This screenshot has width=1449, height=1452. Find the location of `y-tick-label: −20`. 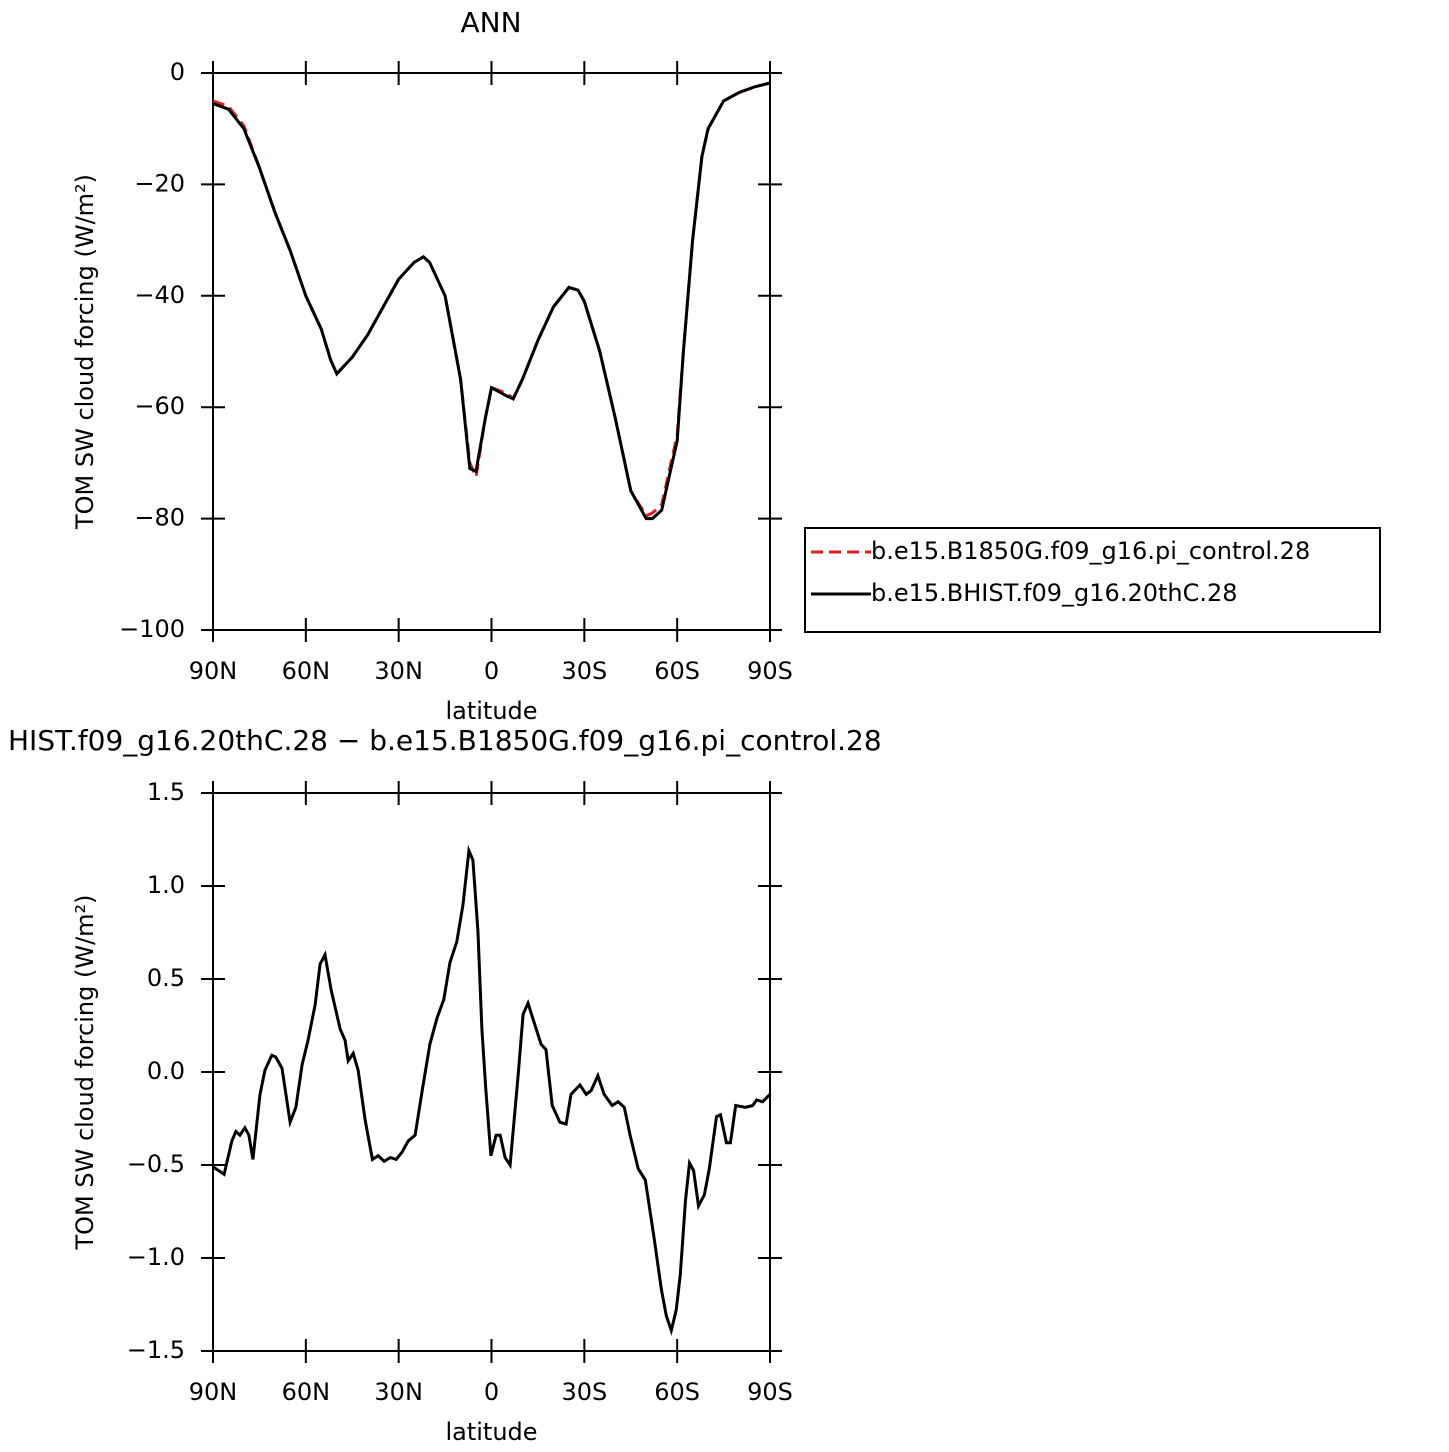

y-tick-label: −20 is located at coordinates (159, 183).